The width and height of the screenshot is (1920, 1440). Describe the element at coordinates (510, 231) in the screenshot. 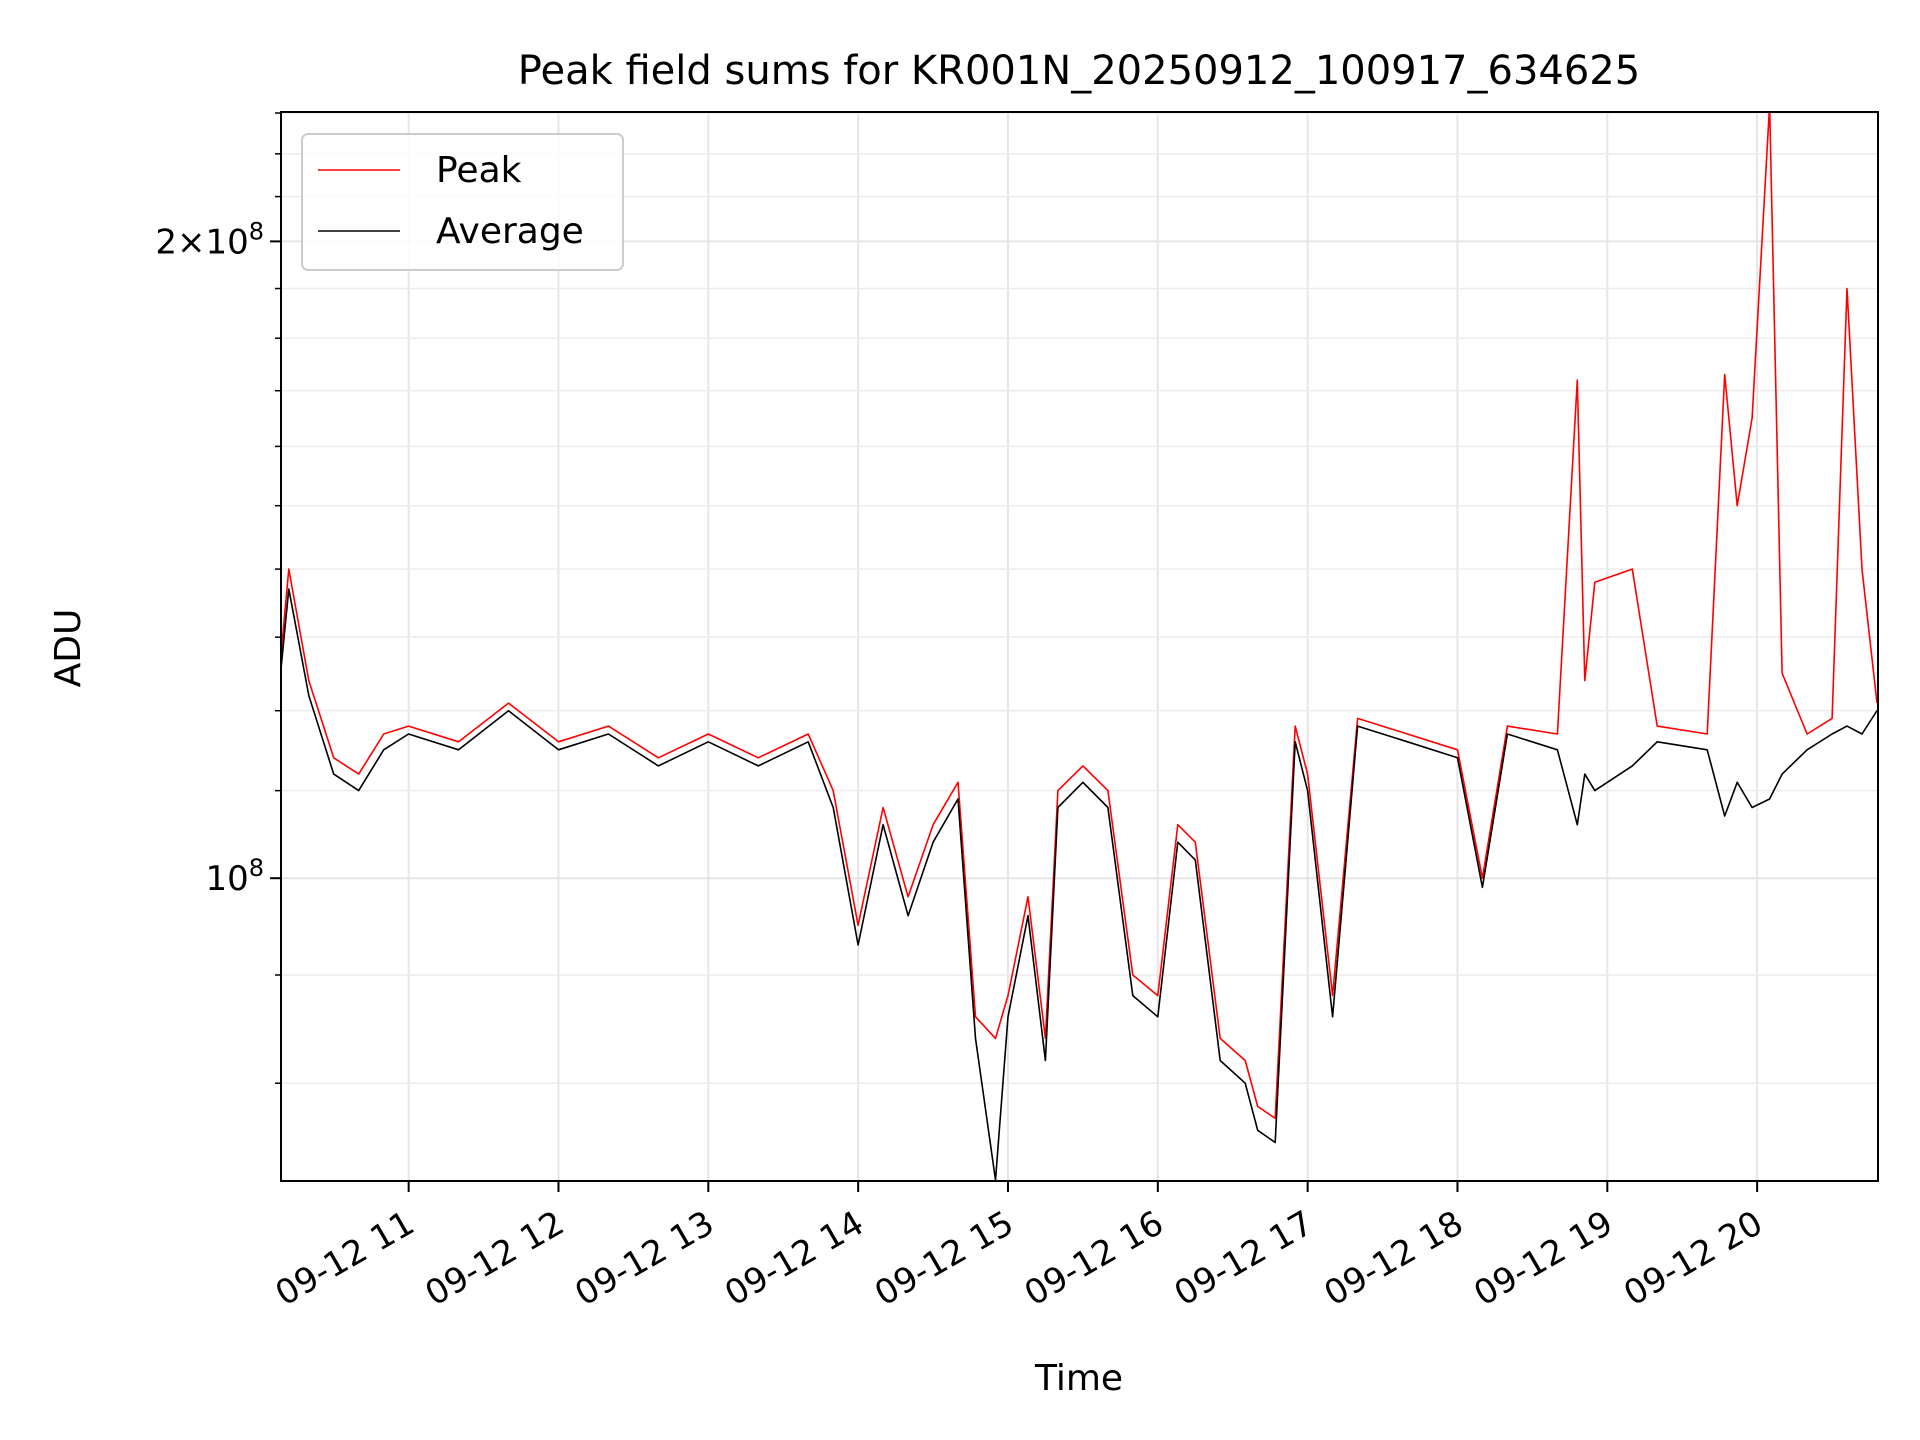

I see `legend-average-label: Average` at that location.